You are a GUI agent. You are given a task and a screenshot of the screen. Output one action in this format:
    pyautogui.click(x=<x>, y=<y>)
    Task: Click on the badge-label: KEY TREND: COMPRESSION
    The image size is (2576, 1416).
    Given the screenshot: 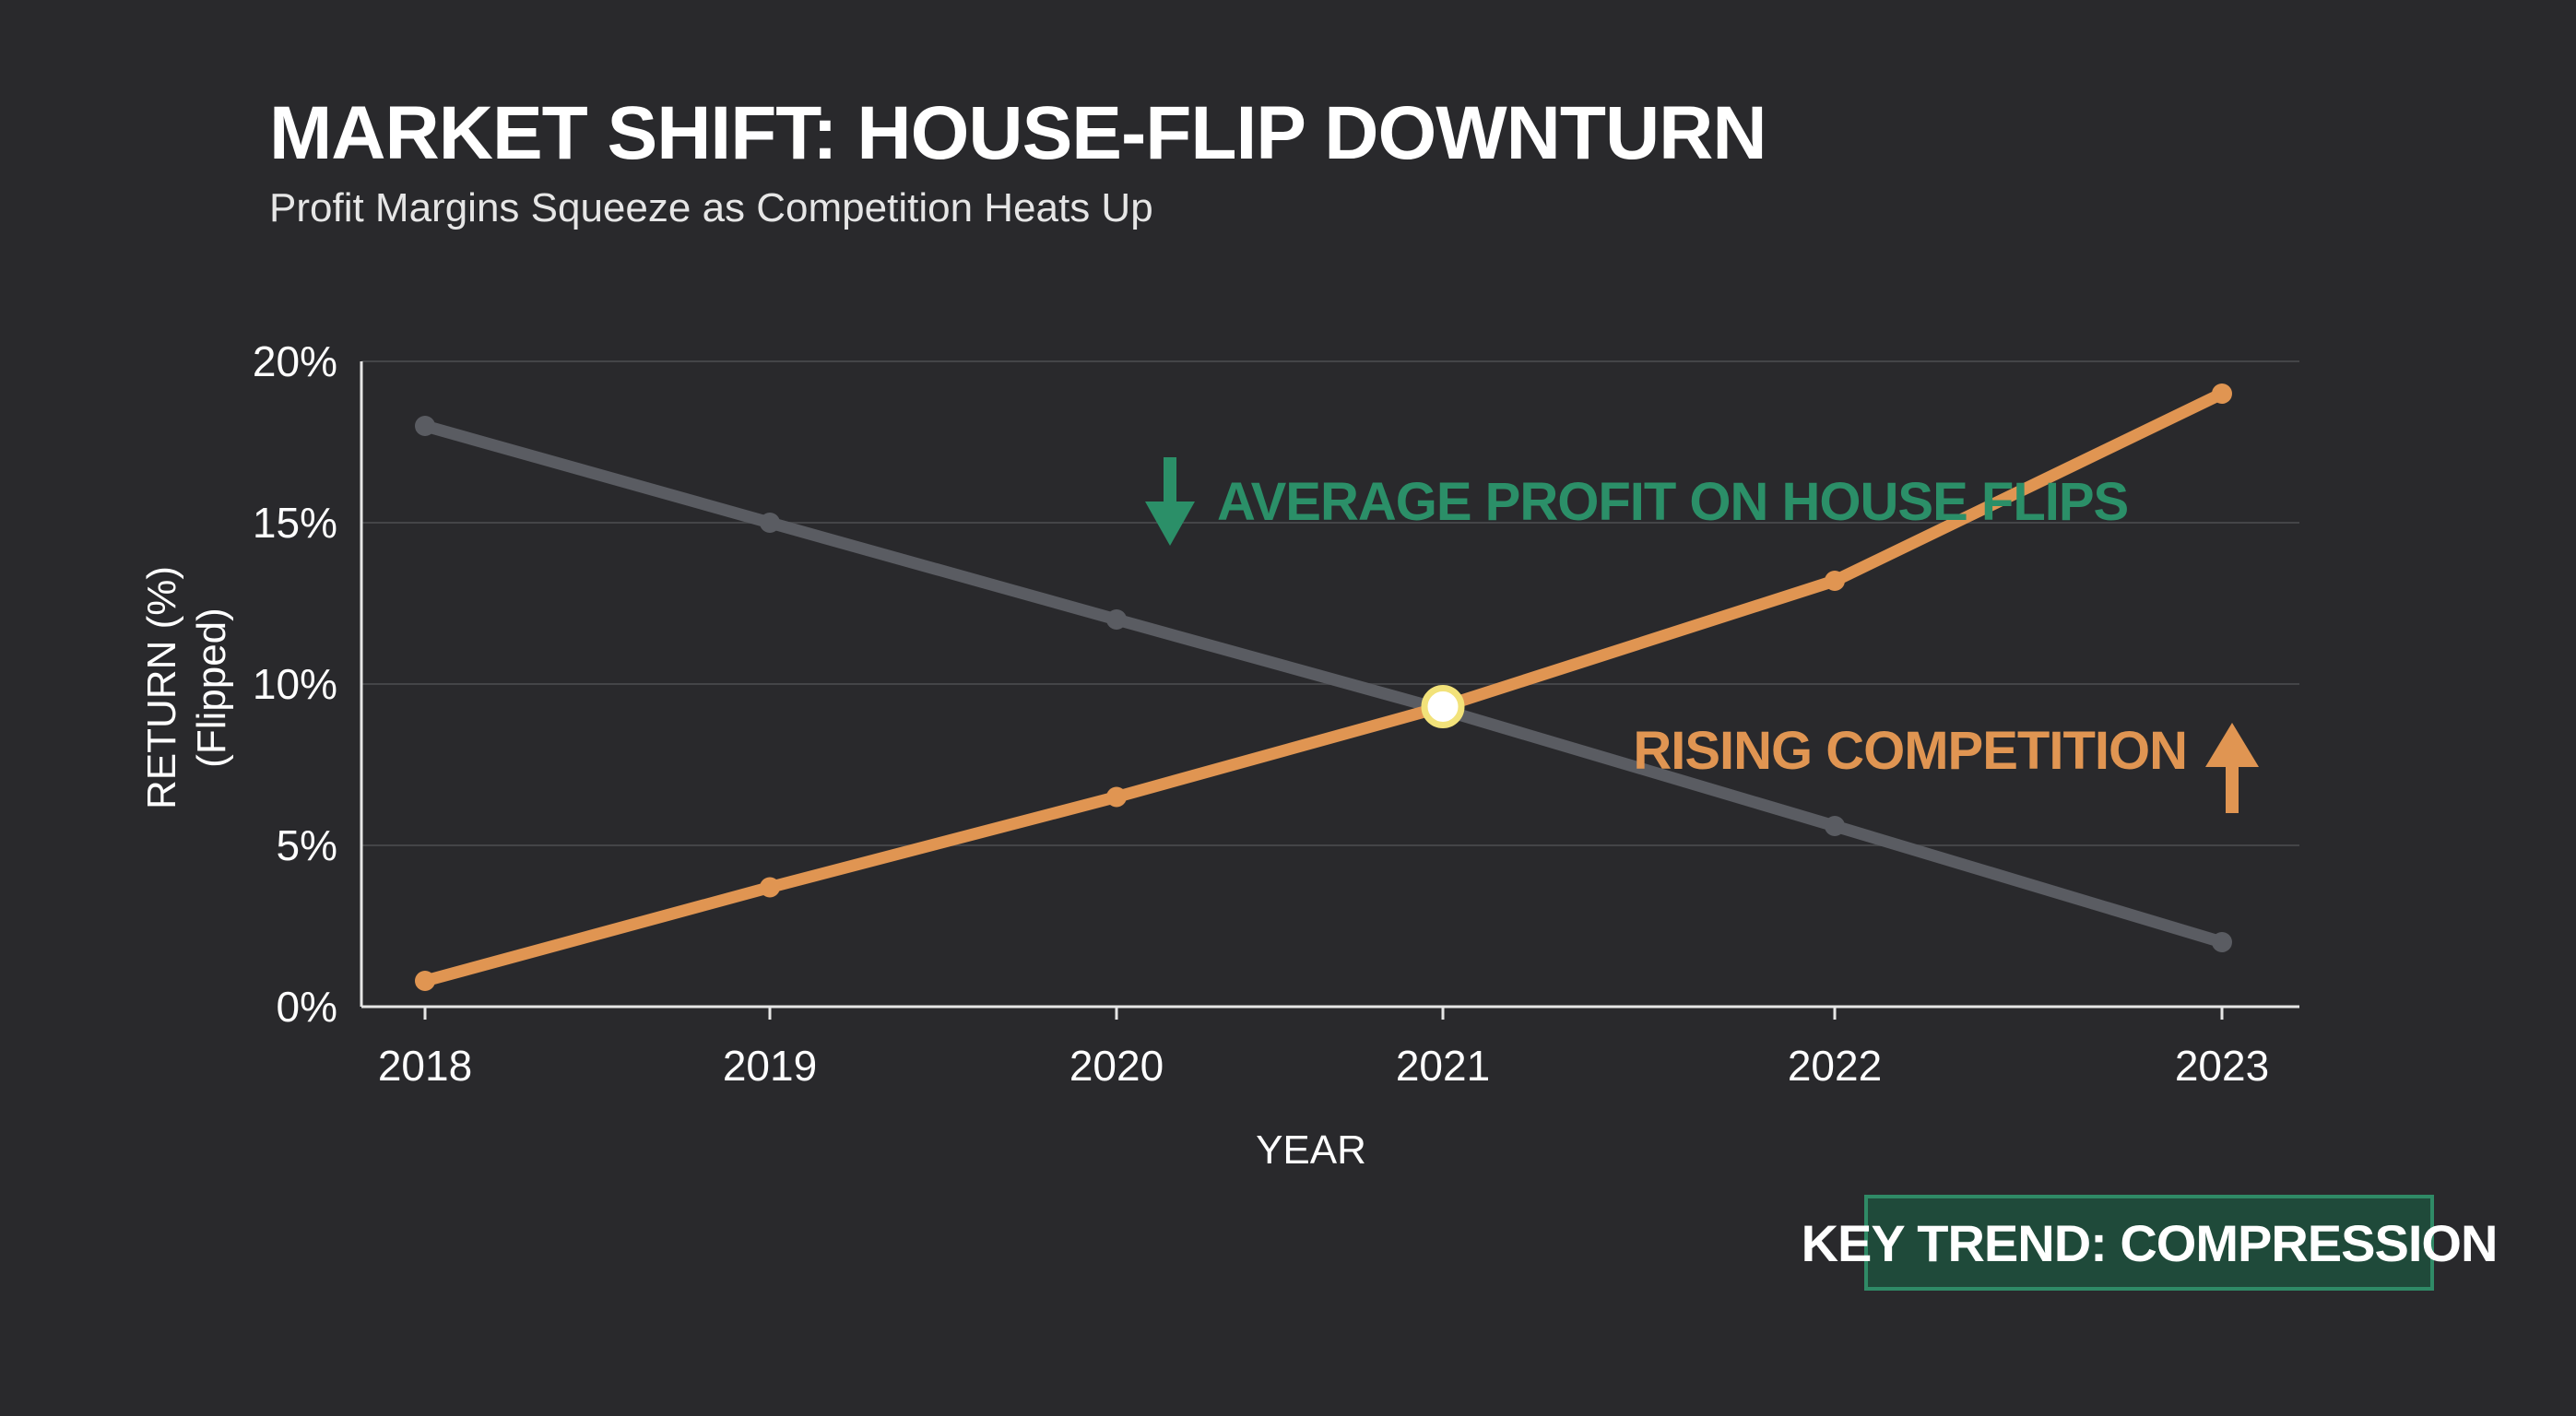 What is the action you would take?
    pyautogui.click(x=2150, y=1243)
    